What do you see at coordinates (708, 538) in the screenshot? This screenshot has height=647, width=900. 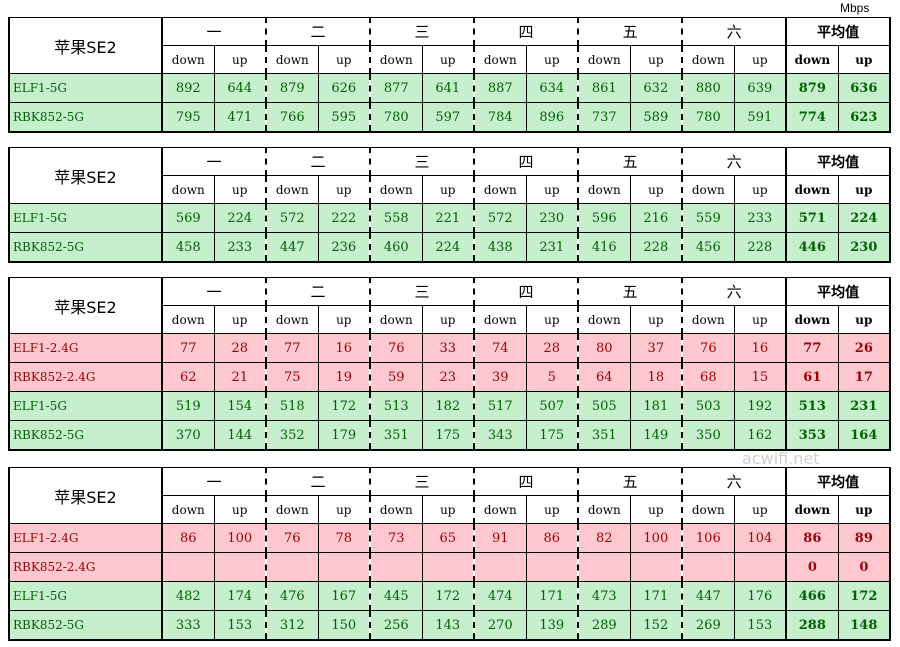 I see `down-value: 106` at bounding box center [708, 538].